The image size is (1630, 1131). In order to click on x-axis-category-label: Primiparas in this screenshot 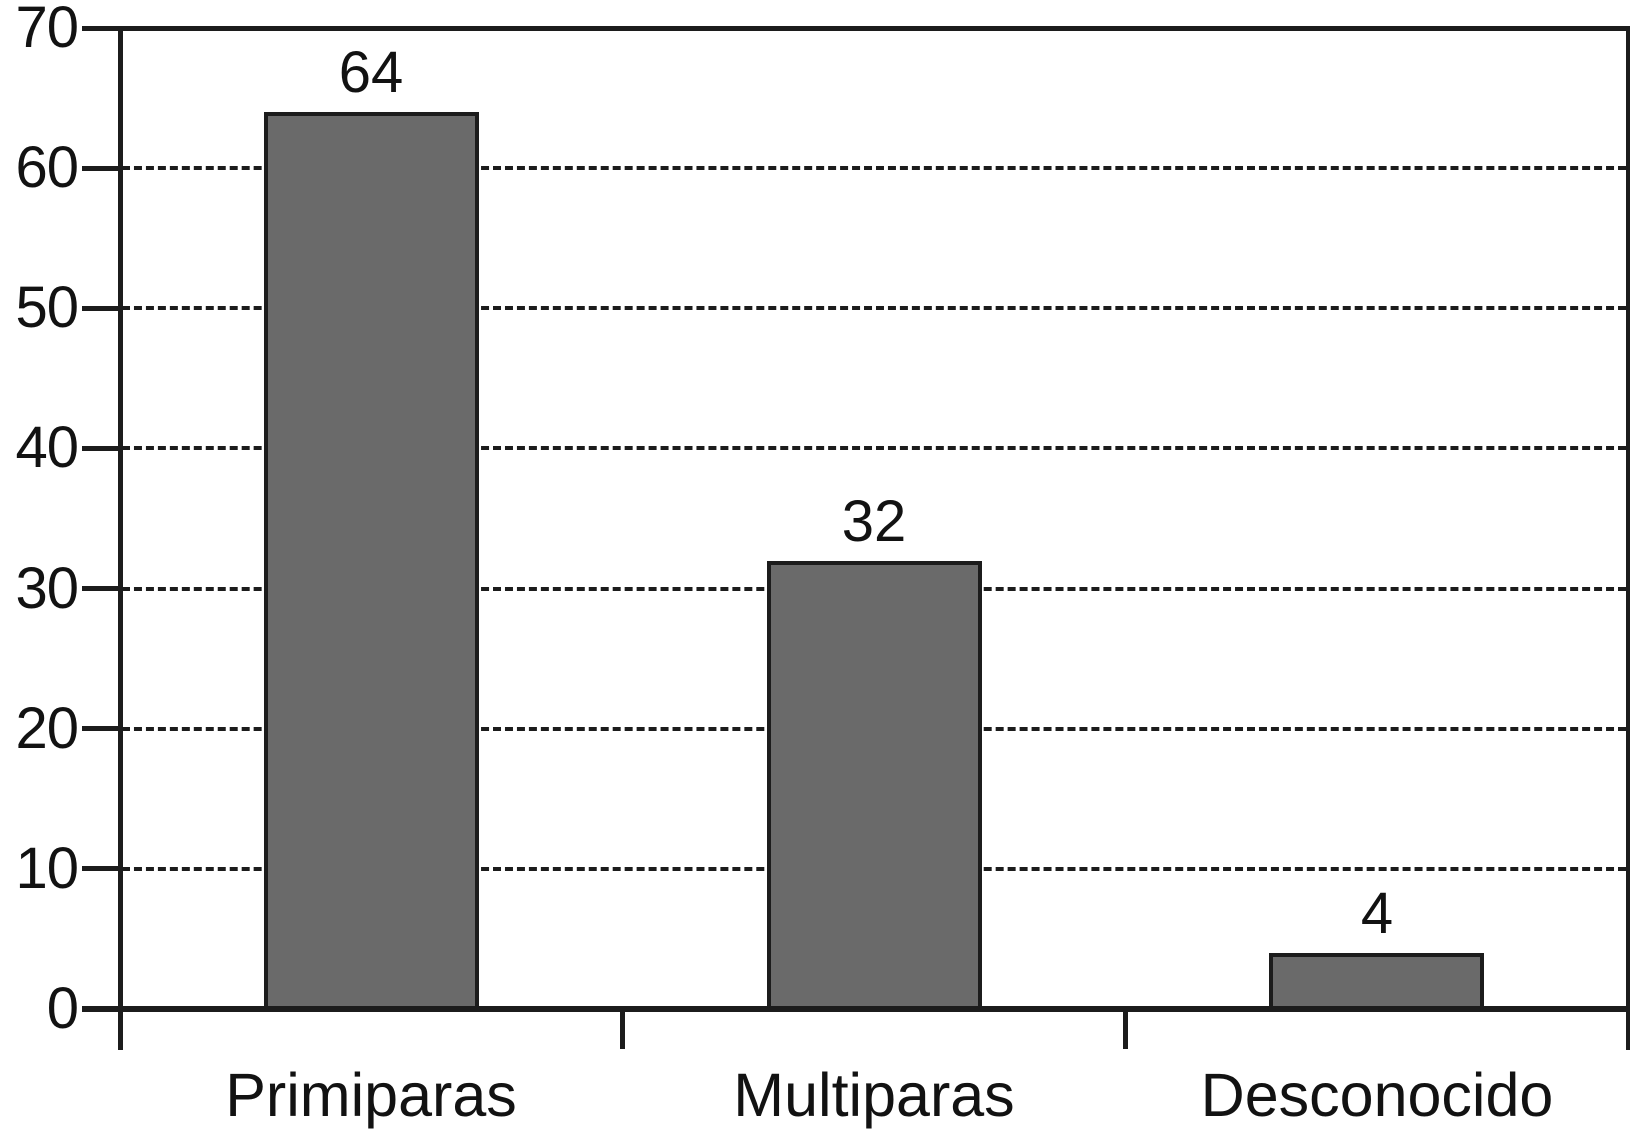, I will do `click(371, 1095)`.